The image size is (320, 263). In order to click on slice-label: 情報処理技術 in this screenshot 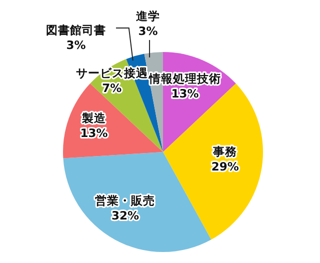, I will do `click(185, 79)`.